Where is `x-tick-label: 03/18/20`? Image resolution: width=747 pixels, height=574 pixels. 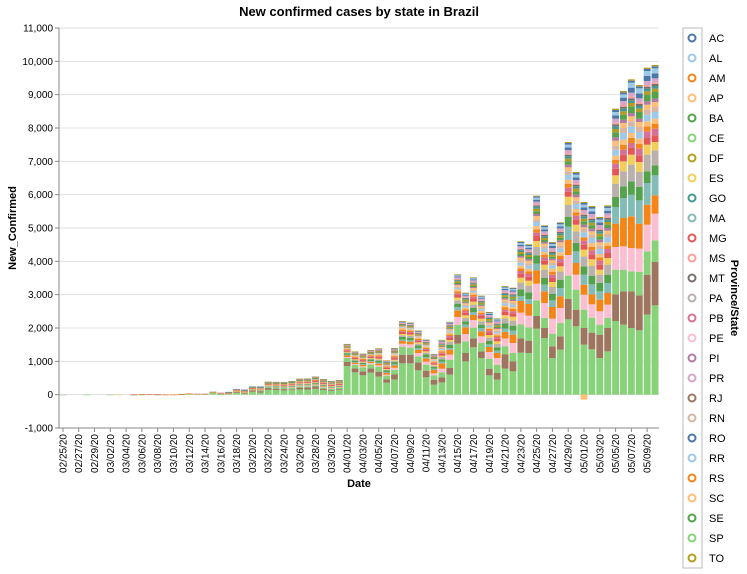 x-tick-label: 03/18/20 is located at coordinates (237, 453).